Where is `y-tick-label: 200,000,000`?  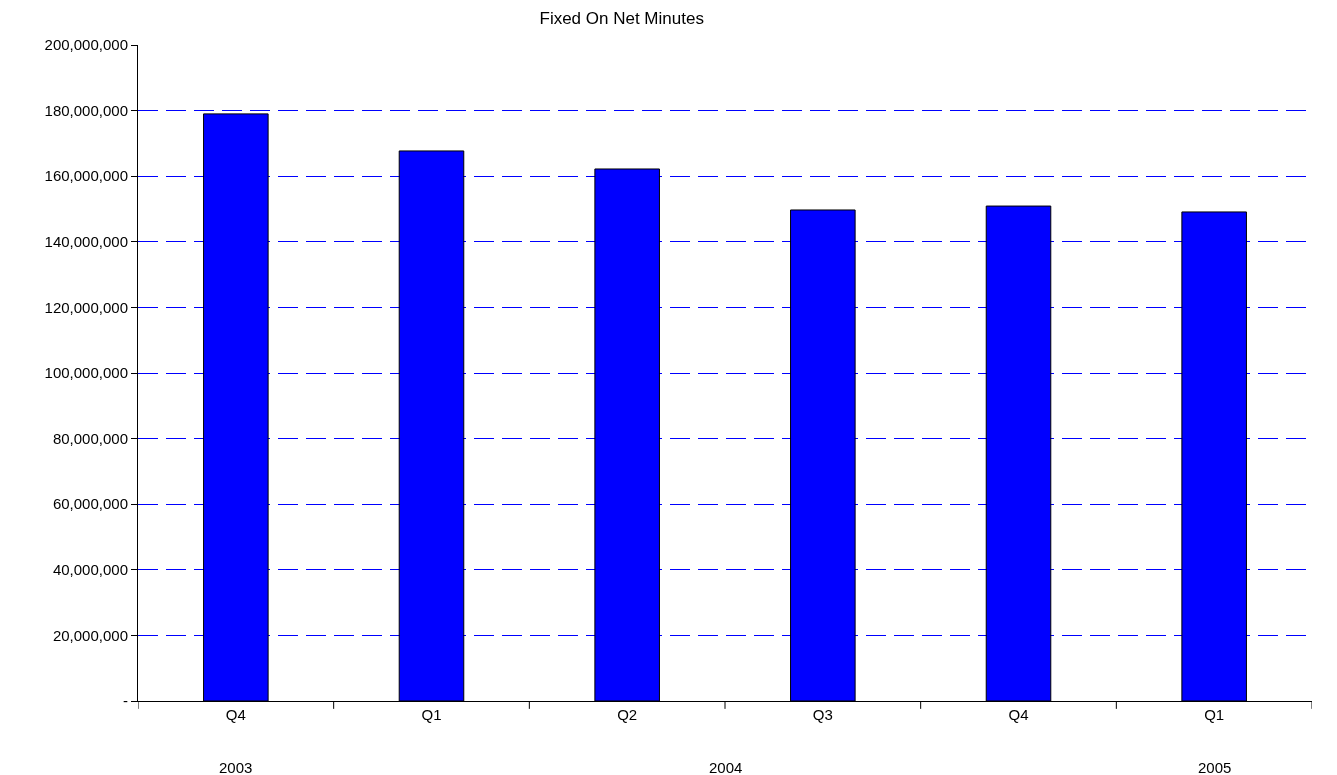 y-tick-label: 200,000,000 is located at coordinates (86, 45).